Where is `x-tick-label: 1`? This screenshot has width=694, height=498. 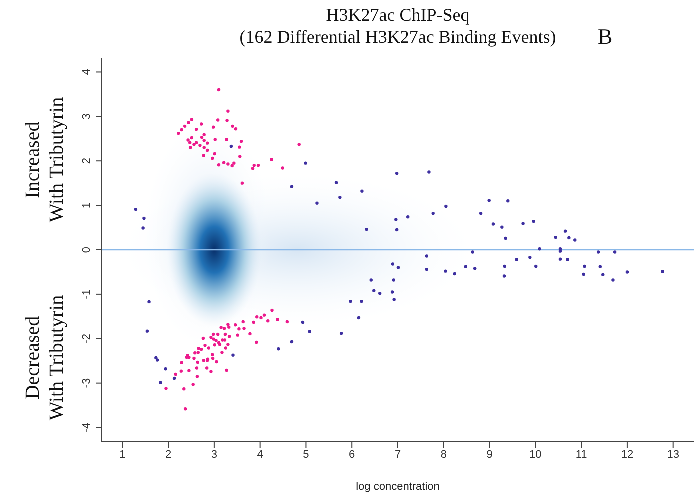
x-tick-label: 1 is located at coordinates (123, 454).